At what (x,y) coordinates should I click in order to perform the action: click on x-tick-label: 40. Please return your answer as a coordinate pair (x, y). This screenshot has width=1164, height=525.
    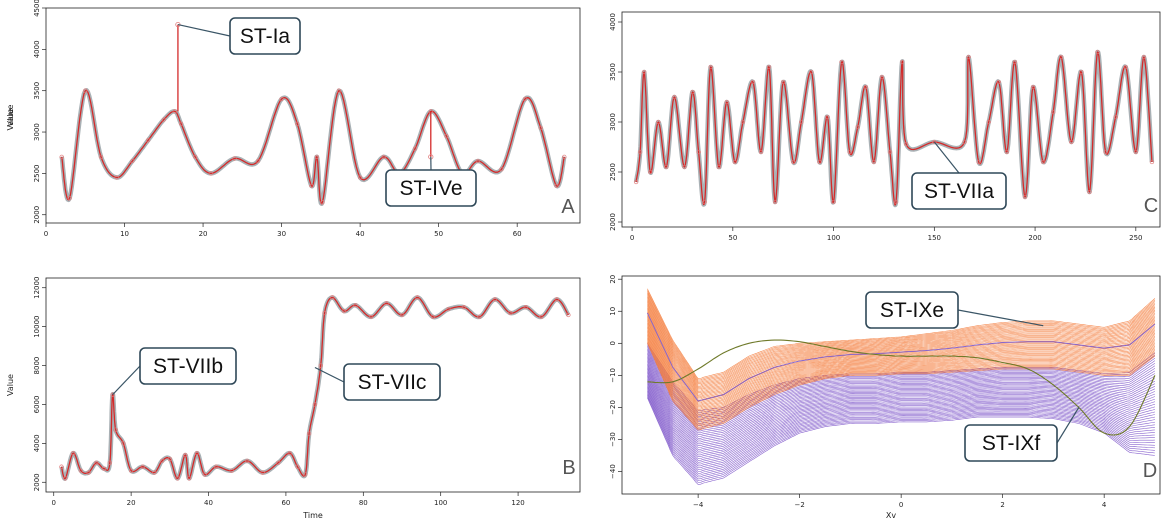
    Looking at the image, I should click on (208, 503).